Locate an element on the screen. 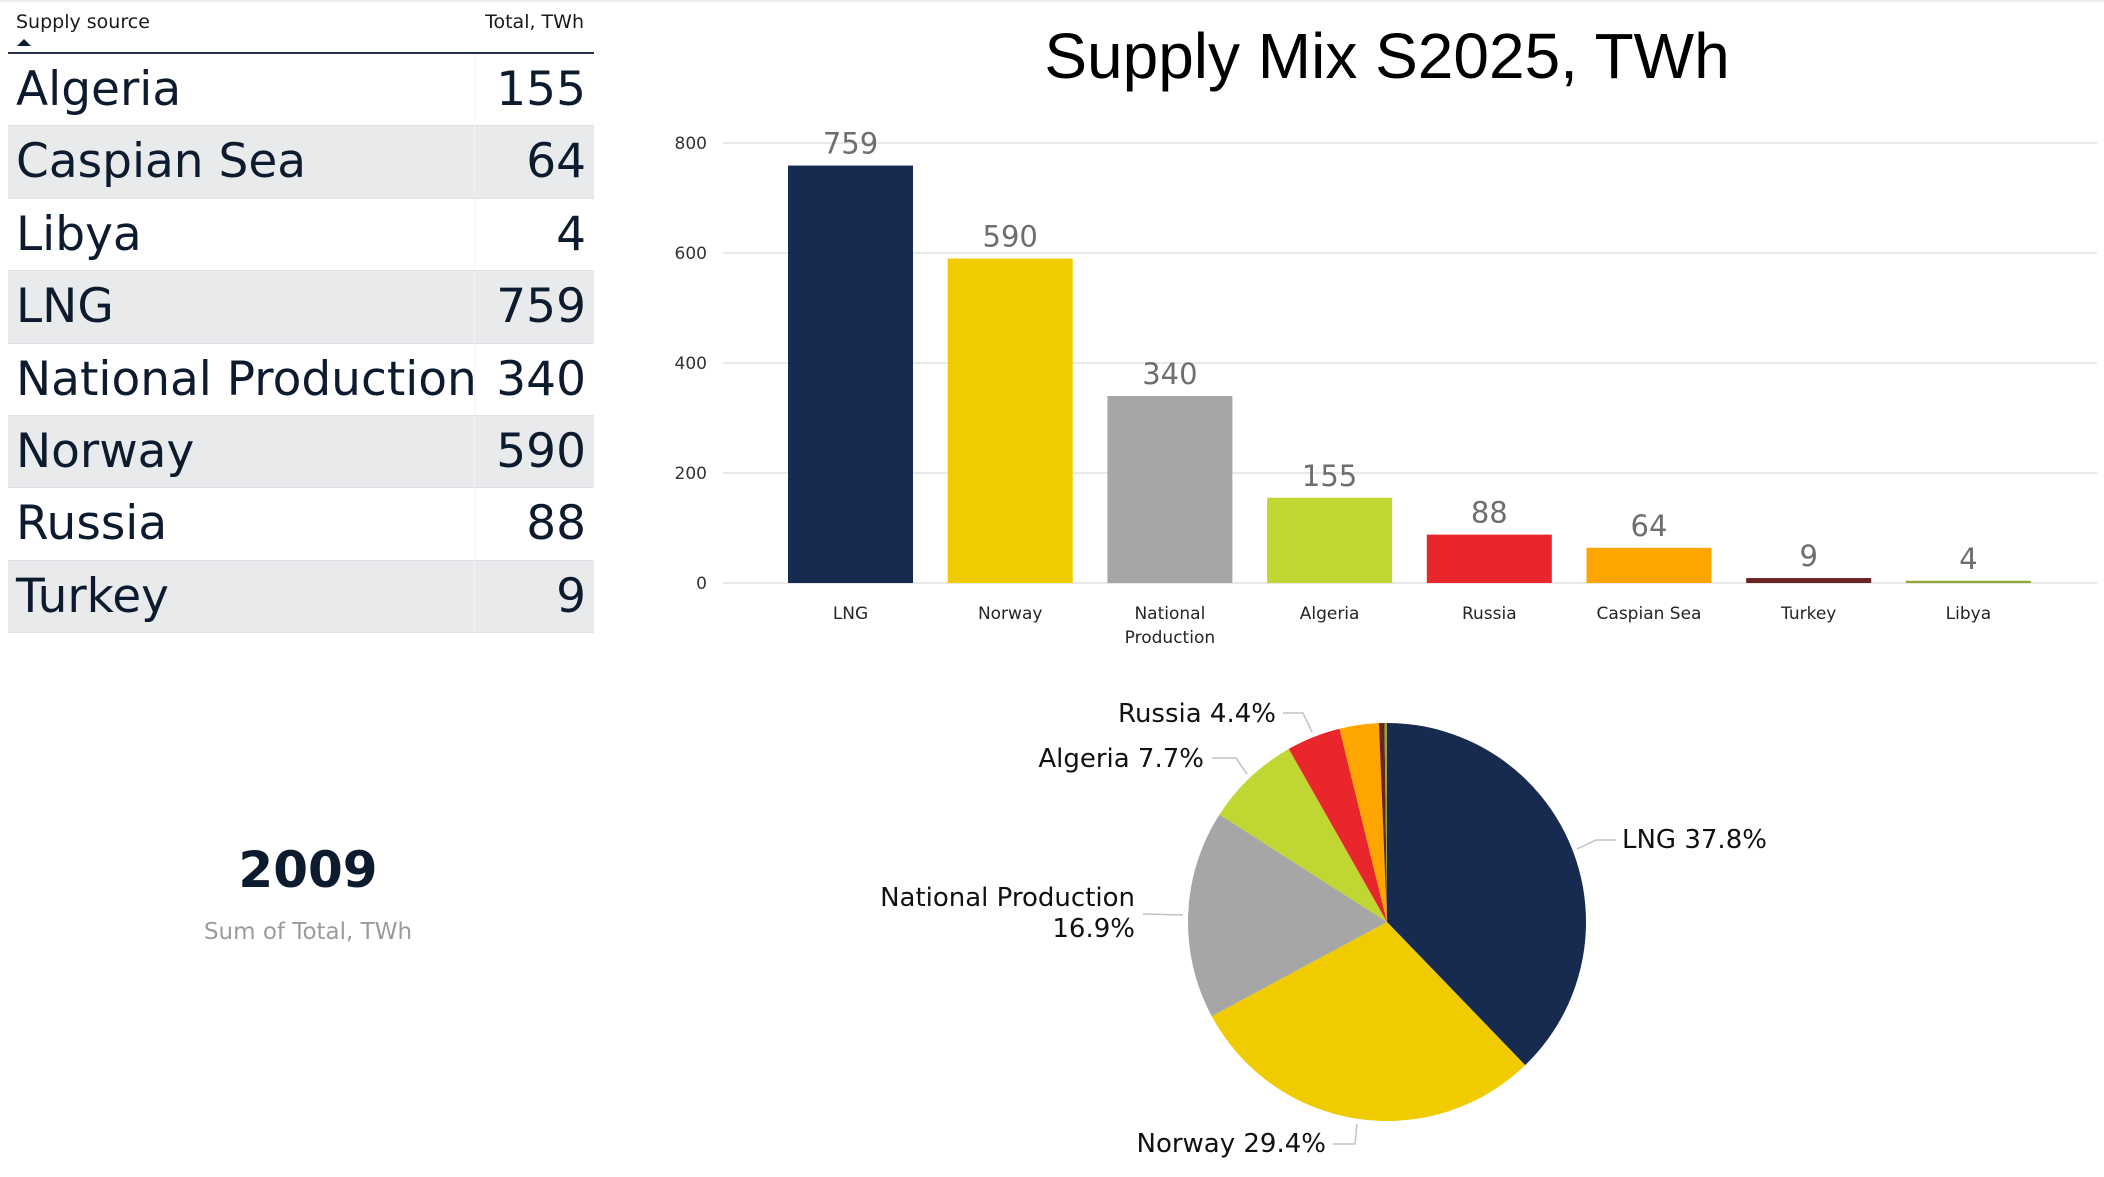 The width and height of the screenshot is (2104, 1177). cell-total: 88 is located at coordinates (556, 524).